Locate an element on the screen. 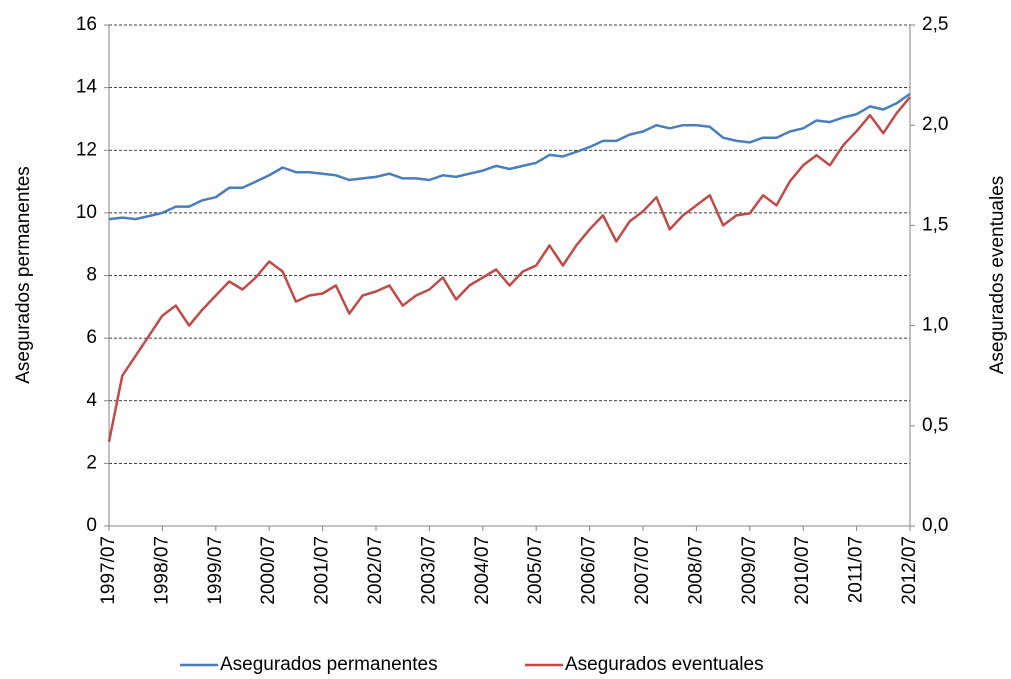 Image resolution: width=1011 pixels, height=679 pixels. x-tick-label: 2004/07 is located at coordinates (482, 570).